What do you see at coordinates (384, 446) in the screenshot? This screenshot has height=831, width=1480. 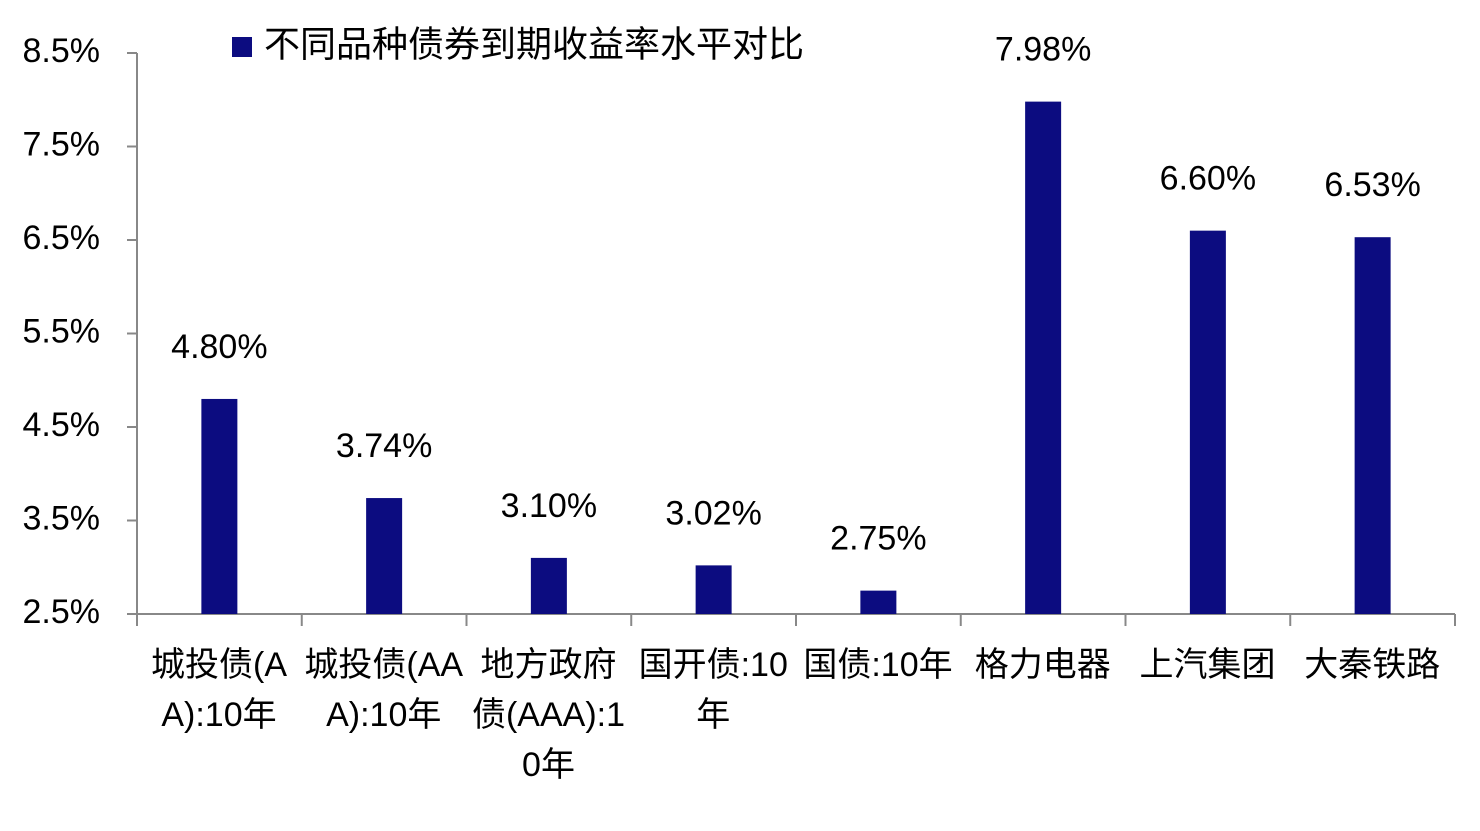 I see `value-label: 3.74%` at bounding box center [384, 446].